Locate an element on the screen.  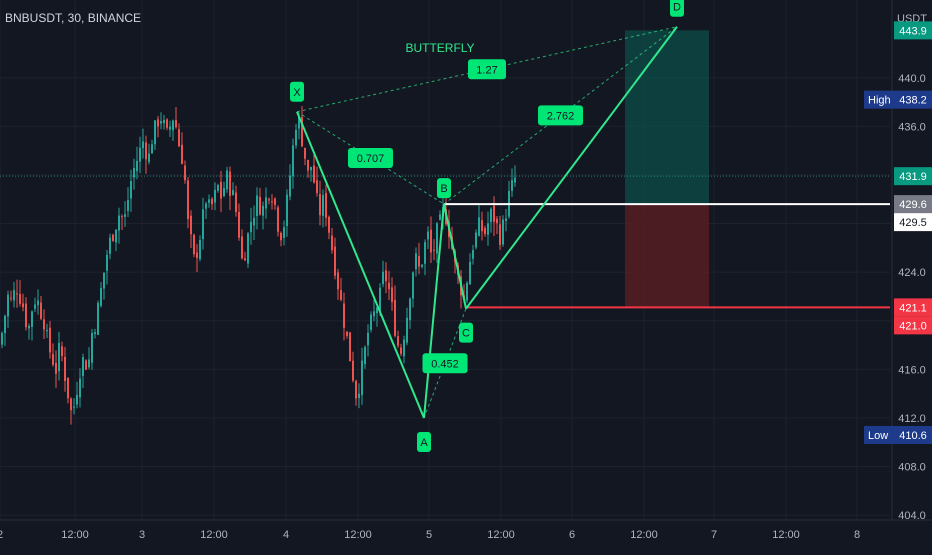
point-badge-D is located at coordinates (677, 8).